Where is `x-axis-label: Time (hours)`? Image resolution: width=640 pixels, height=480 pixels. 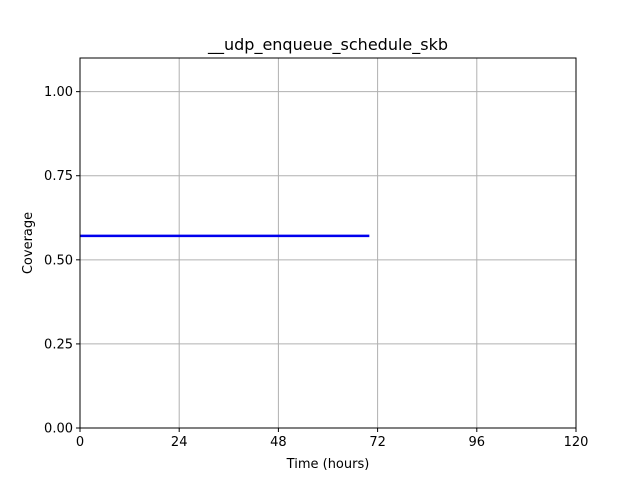 x-axis-label: Time (hours) is located at coordinates (328, 464).